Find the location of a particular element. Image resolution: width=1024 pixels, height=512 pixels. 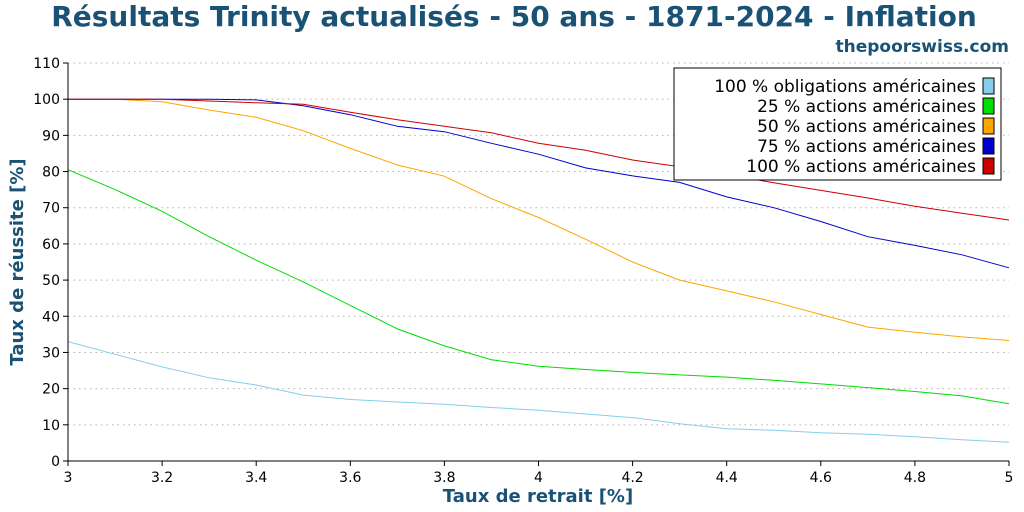

y-tick-label: 70 is located at coordinates (51, 209).